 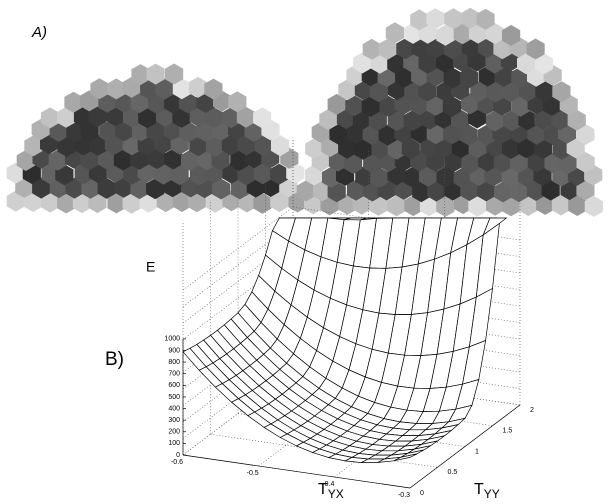 I want to click on y-axis-label: TYY, so click(x=487, y=491).